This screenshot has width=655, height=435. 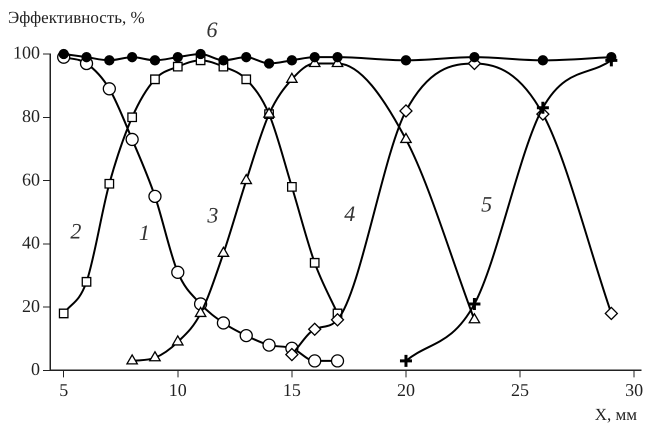 What do you see at coordinates (486, 204) in the screenshot?
I see `series-label: 5` at bounding box center [486, 204].